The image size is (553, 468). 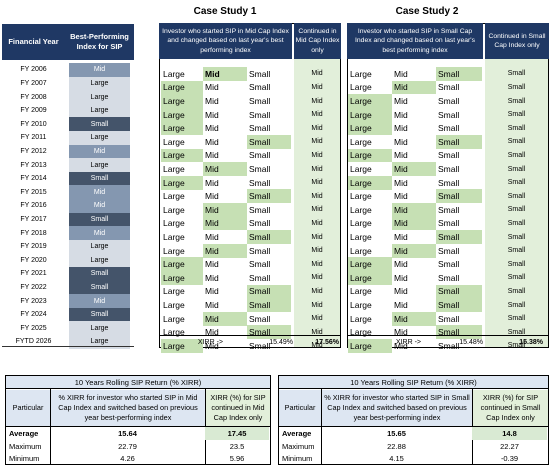 What do you see at coordinates (68, 97) in the screenshot?
I see `left-table-row: FY 2008 Large` at bounding box center [68, 97].